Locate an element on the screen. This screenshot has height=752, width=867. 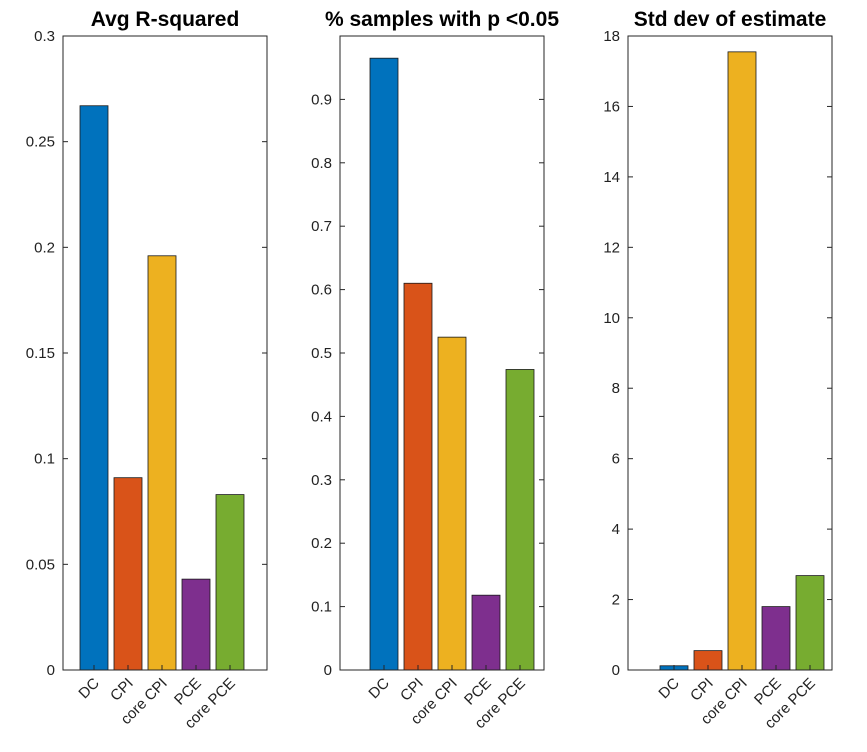
chart-title: % samples with p <0.05 is located at coordinates (442, 19).